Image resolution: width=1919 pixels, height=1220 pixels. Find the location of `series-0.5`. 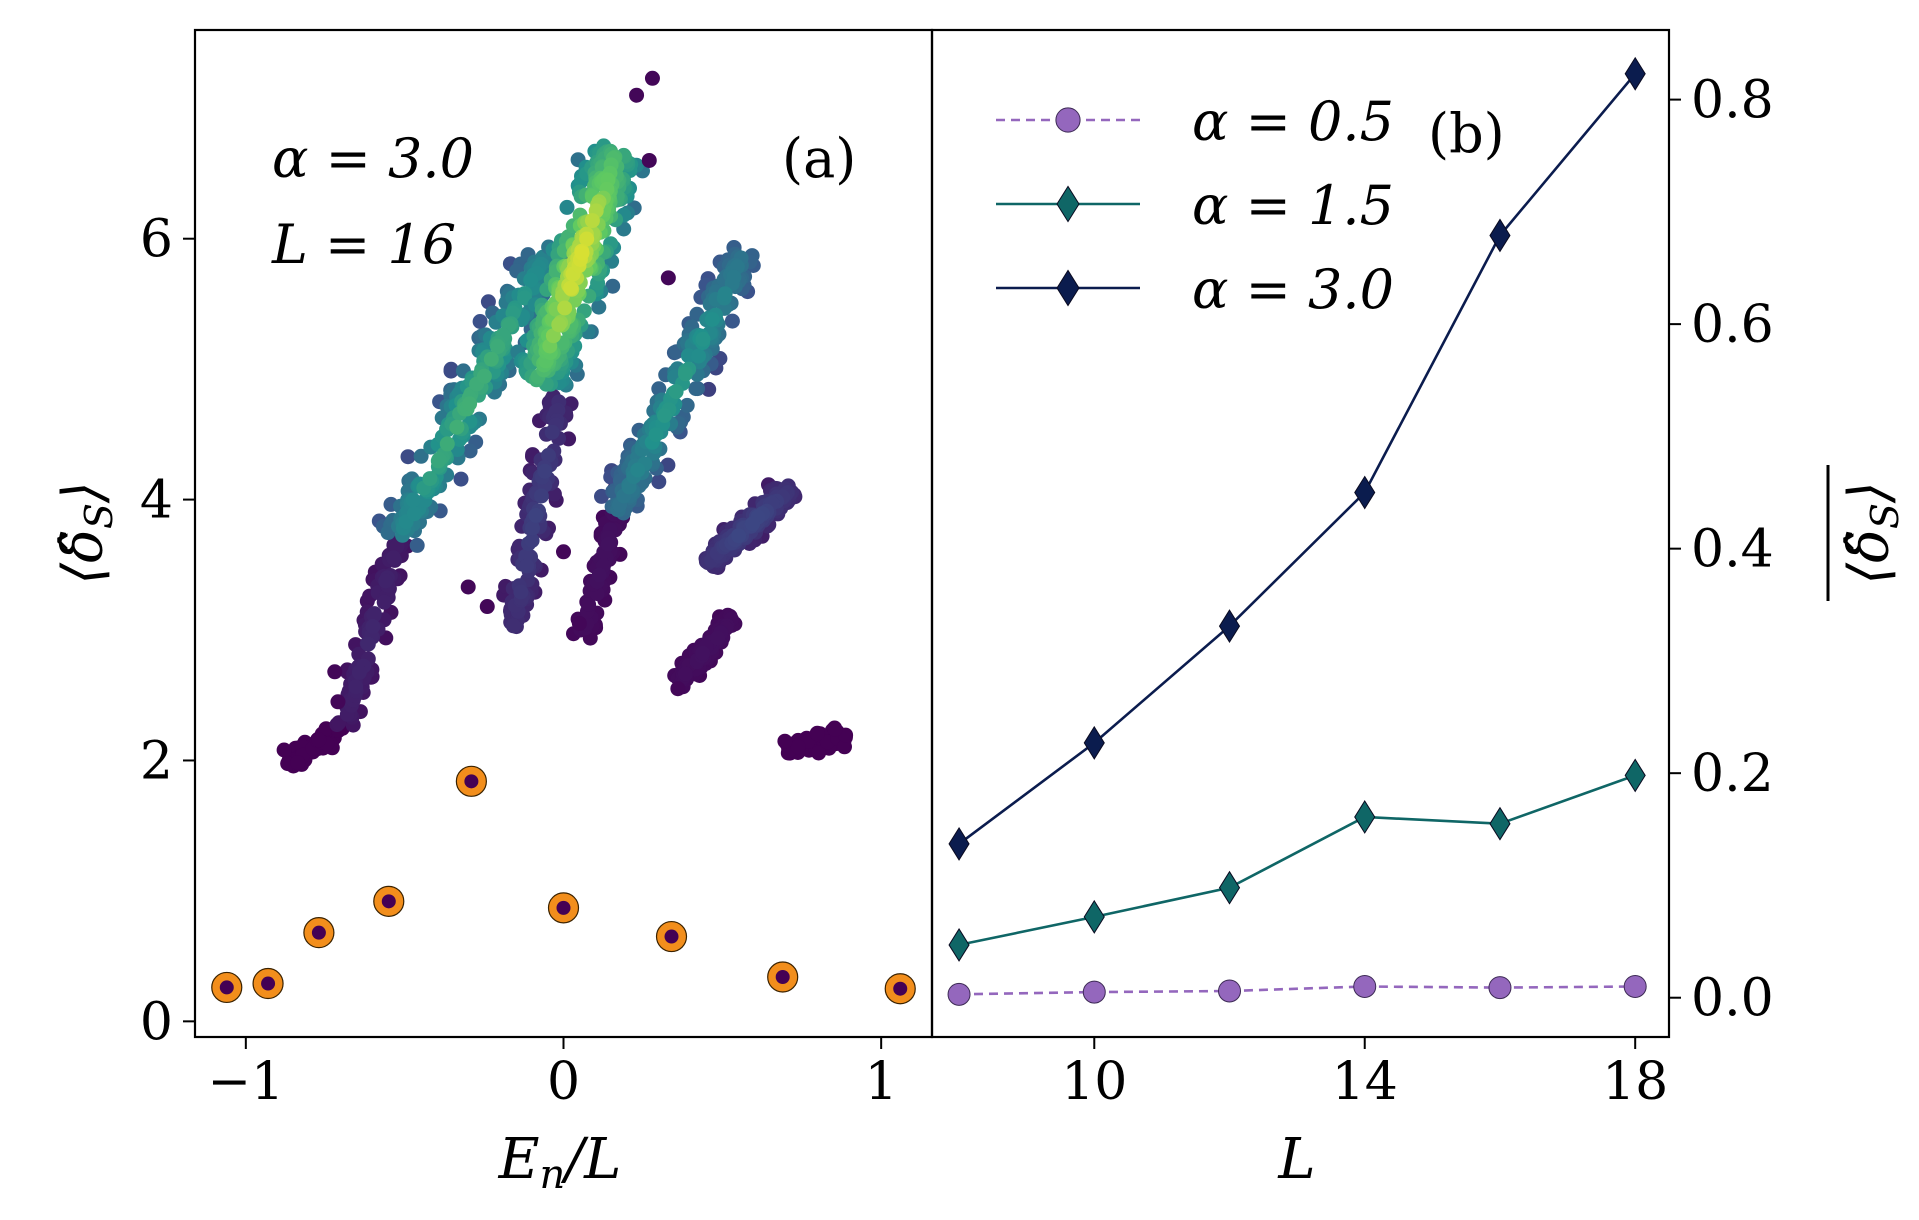

series-0.5 is located at coordinates (1297, 990).